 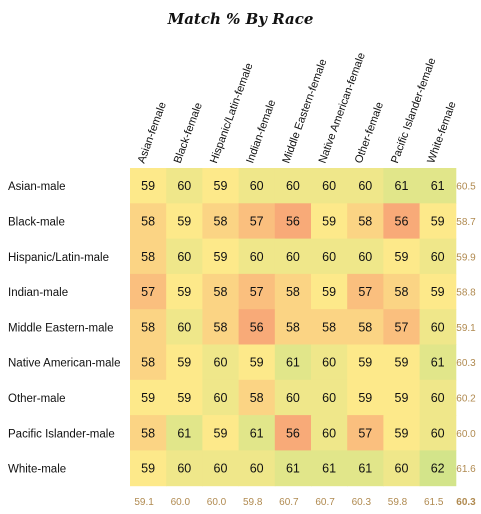 I want to click on column-label: Black-female, so click(x=188, y=133).